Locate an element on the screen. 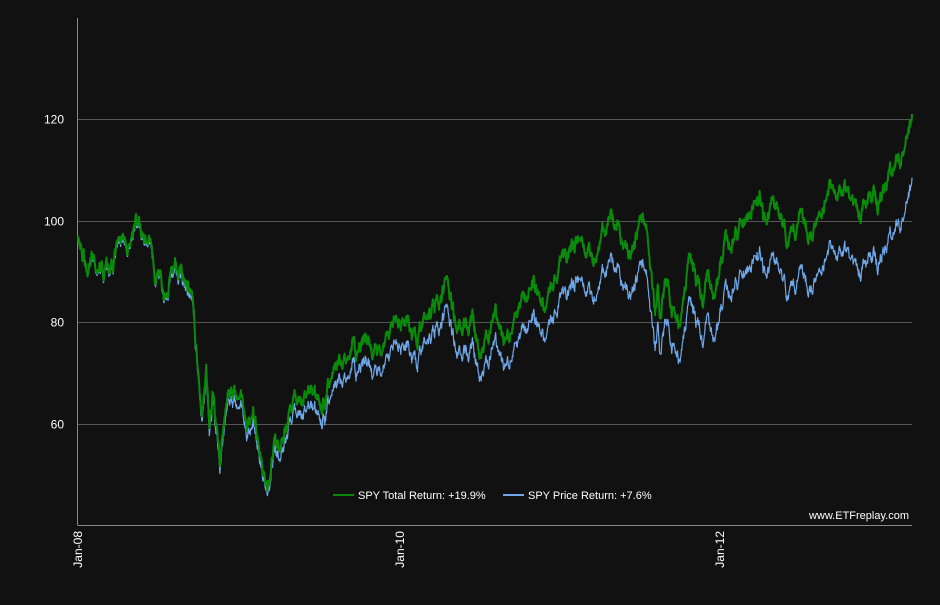  x-tick-labels: Jan-08 Jan-10 Jan-12 is located at coordinates (399, 549).